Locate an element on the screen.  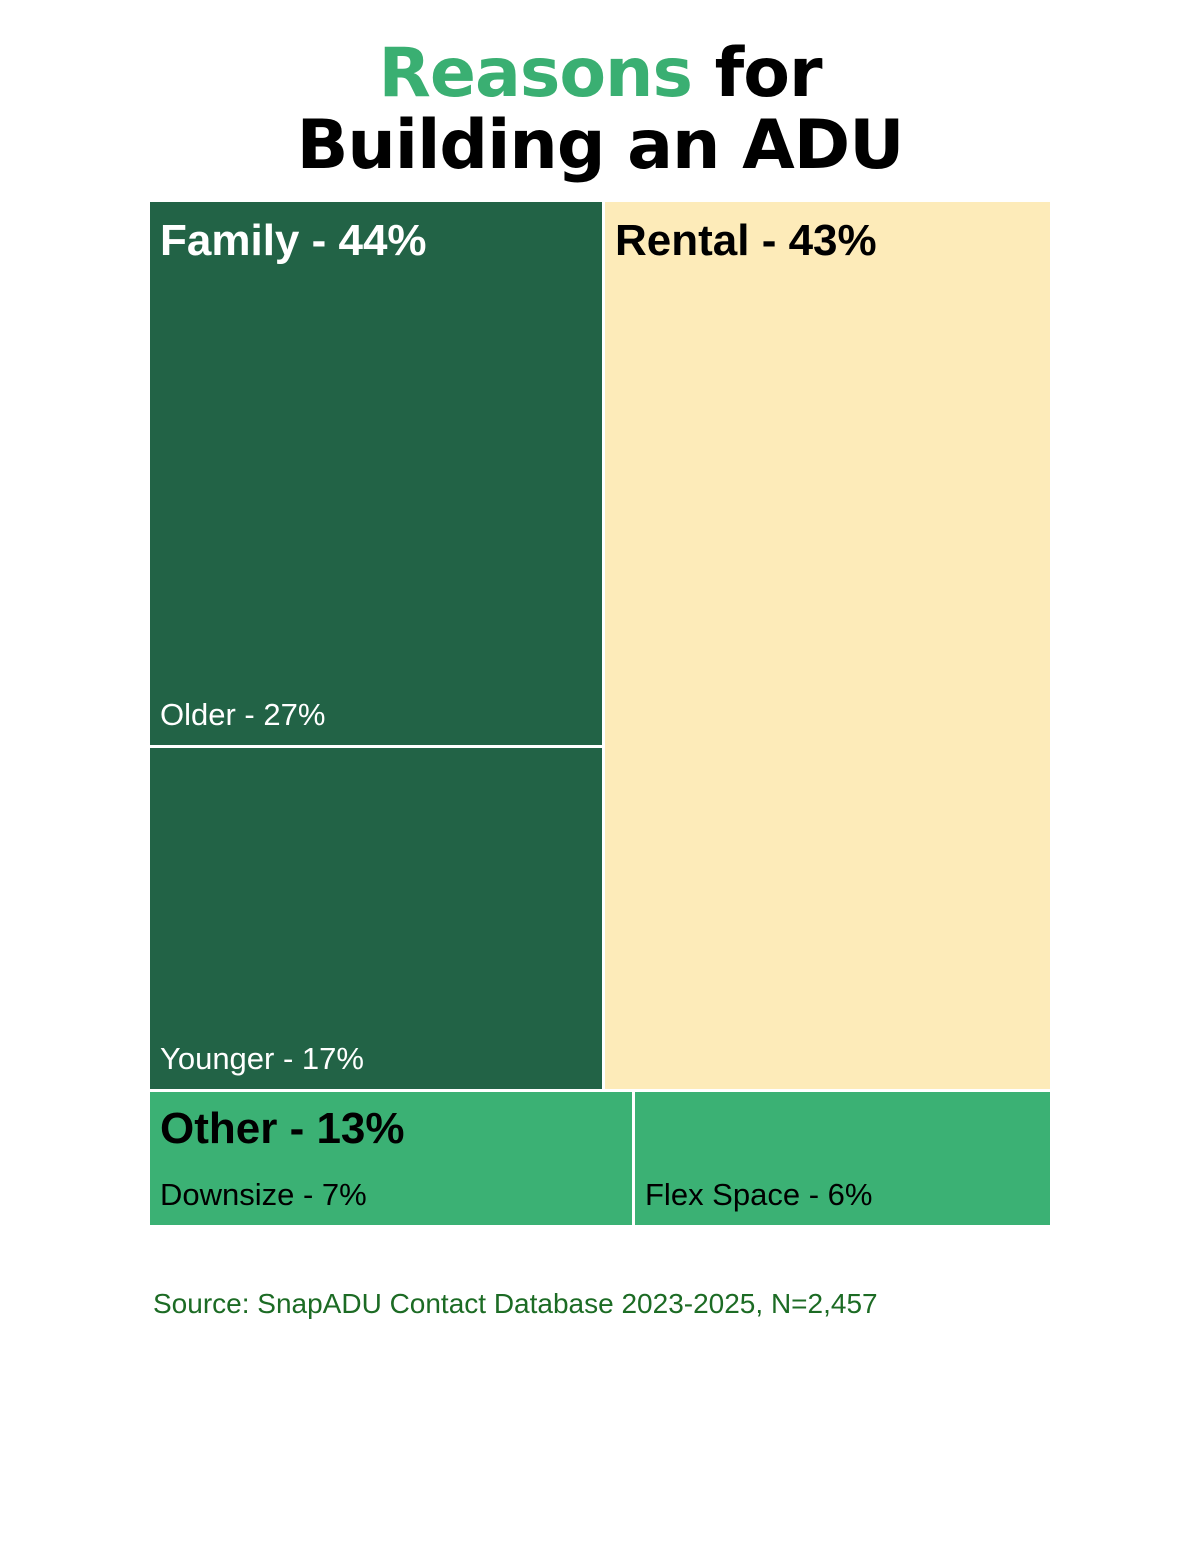
title-line1-rest: for is located at coordinates (768, 73).